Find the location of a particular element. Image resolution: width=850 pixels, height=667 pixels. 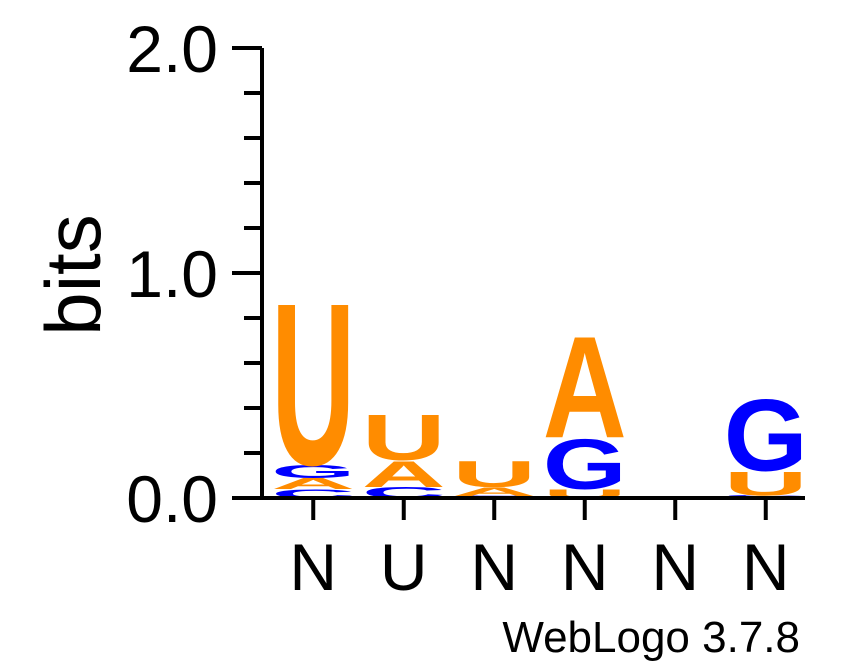

y-tick-label: 2.0 is located at coordinates (172, 49).